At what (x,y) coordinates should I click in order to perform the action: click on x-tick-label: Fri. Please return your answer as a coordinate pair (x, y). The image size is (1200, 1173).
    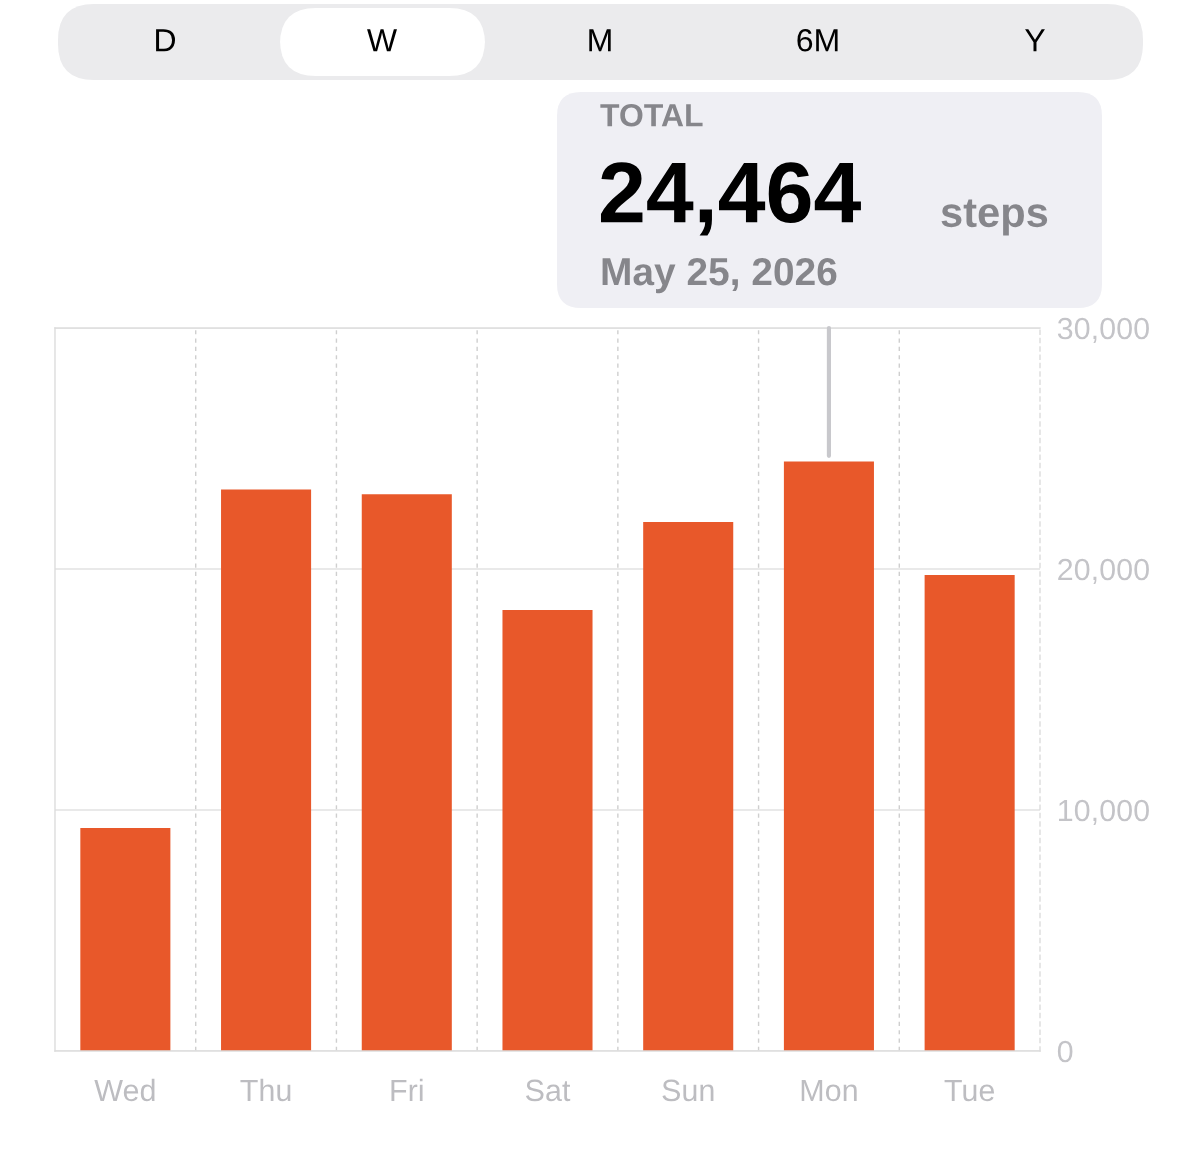
    Looking at the image, I should click on (407, 1089).